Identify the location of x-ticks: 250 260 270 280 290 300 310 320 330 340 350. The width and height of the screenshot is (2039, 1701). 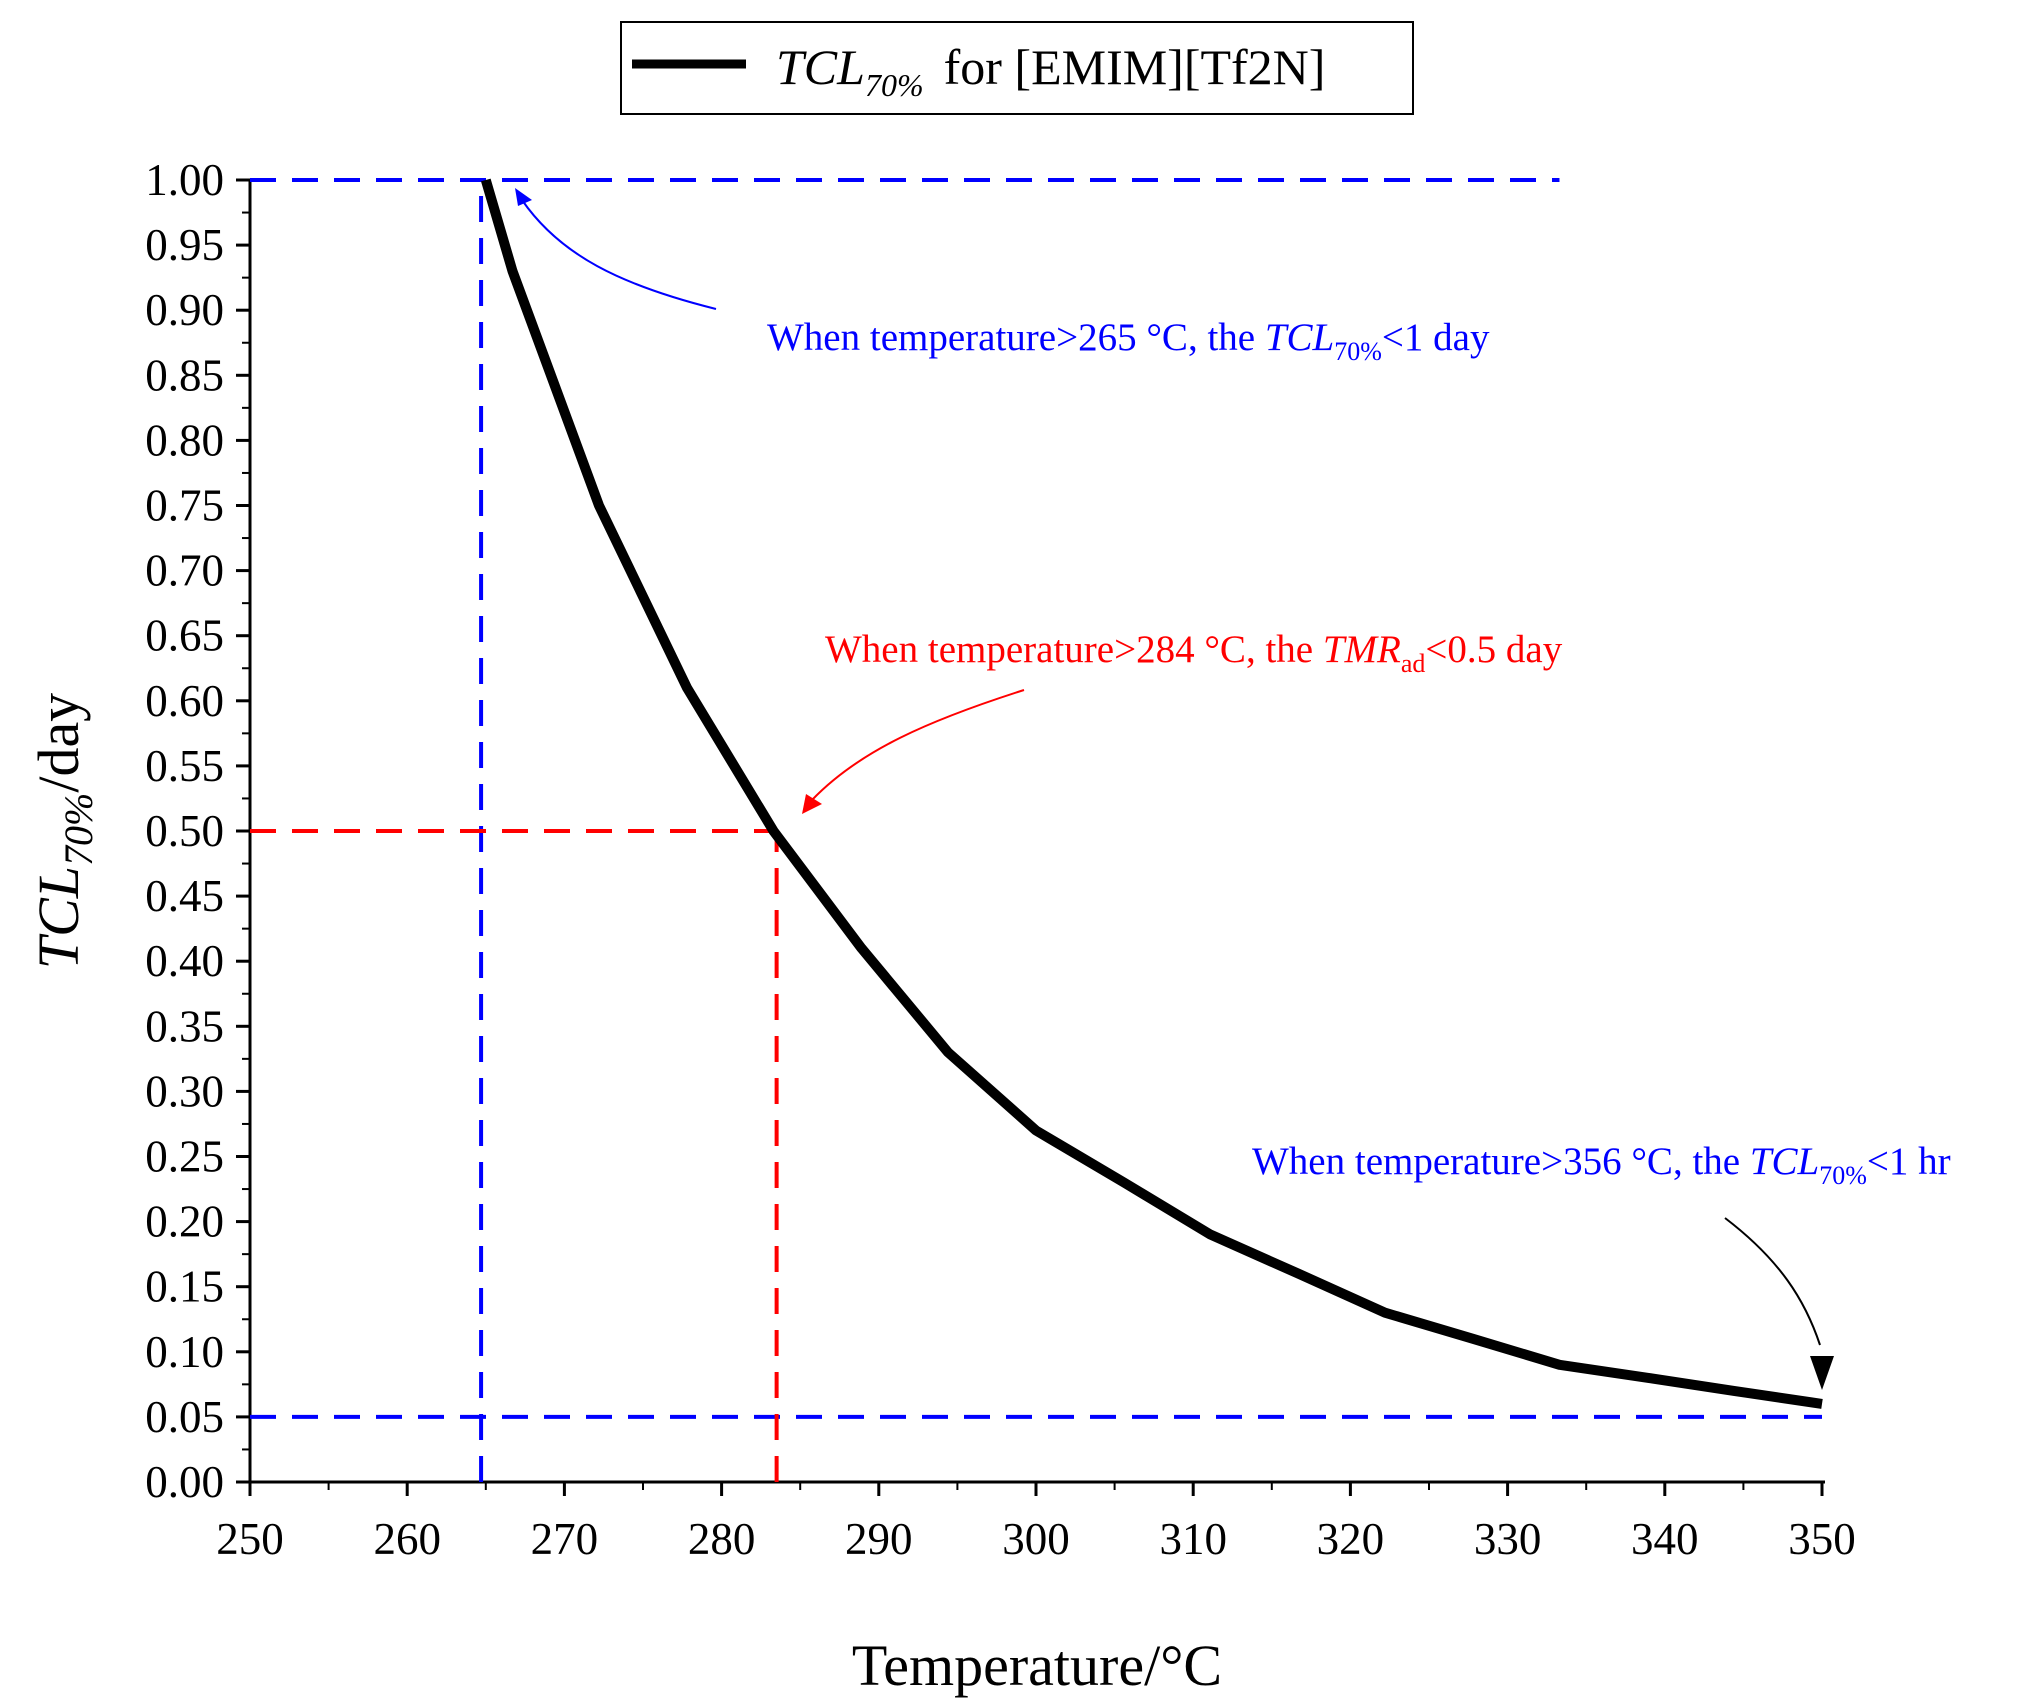
(1036, 1523).